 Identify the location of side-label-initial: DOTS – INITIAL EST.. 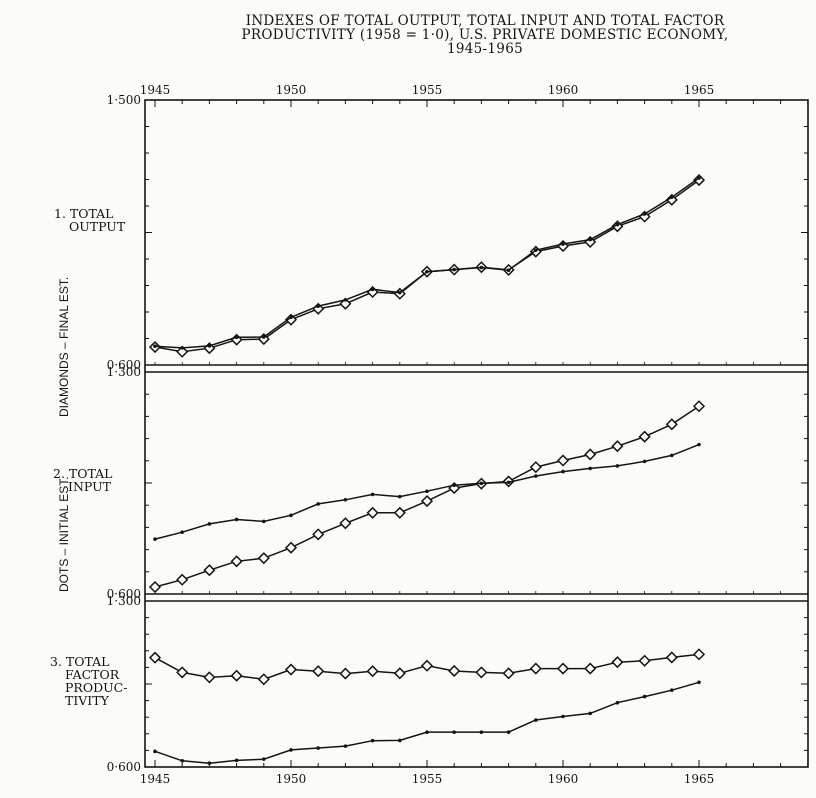
(64, 534).